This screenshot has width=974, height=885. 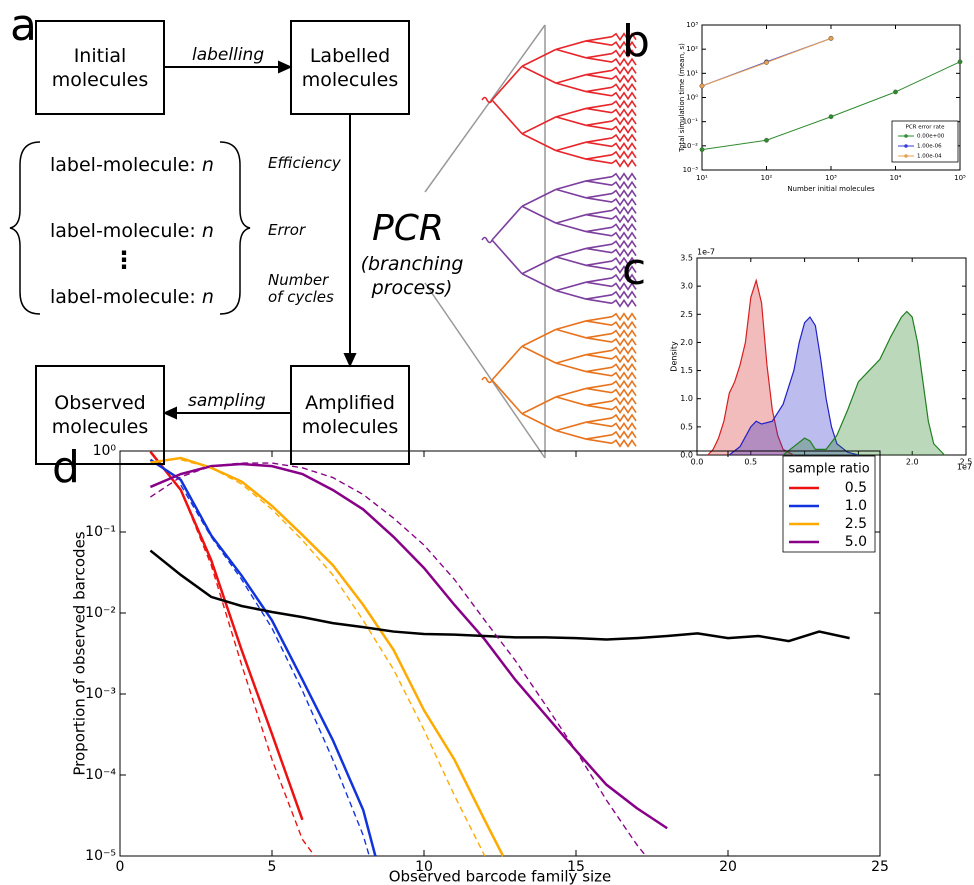 What do you see at coordinates (304, 163) in the screenshot?
I see `parameter: Efficiency` at bounding box center [304, 163].